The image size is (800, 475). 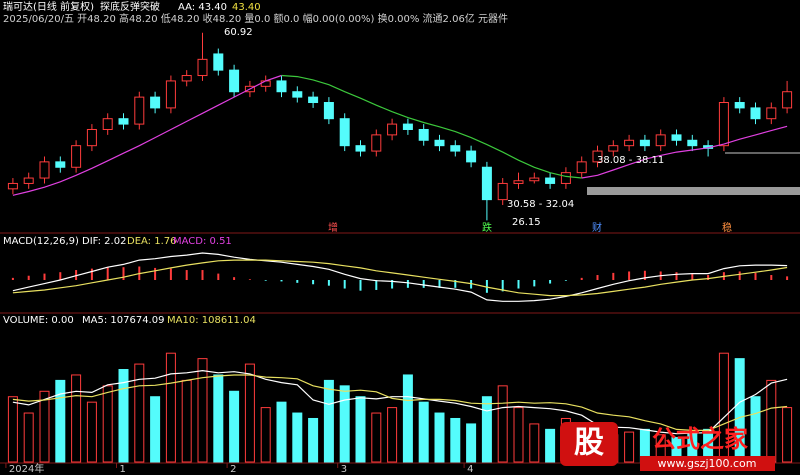 I want to click on dif-line, so click(x=400, y=277).